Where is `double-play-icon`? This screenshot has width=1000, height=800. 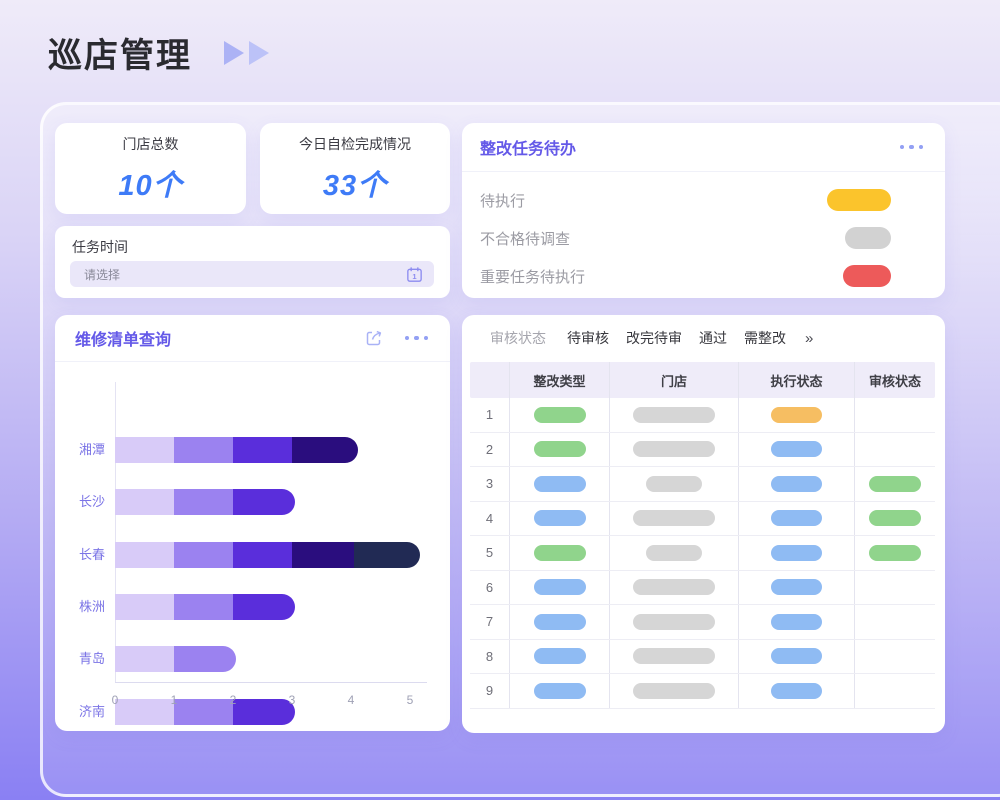
double-play-icon is located at coordinates (246, 53).